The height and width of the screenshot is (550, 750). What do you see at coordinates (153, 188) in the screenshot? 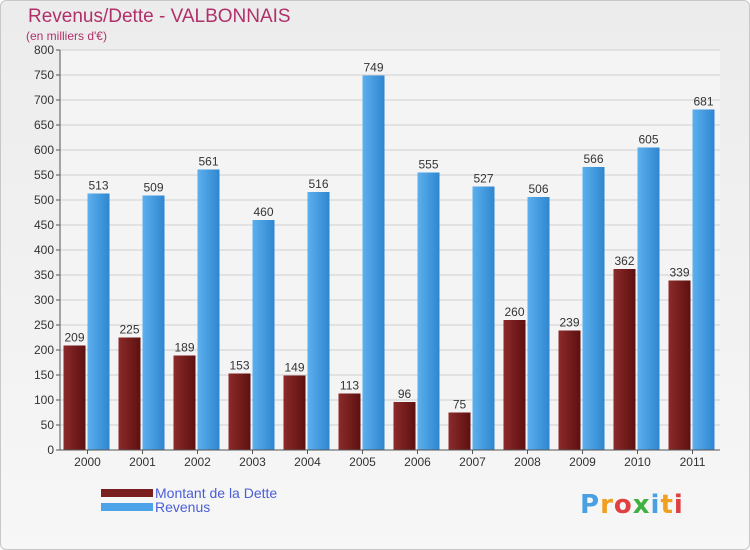
I see `data-label-revenus-2001: 509` at bounding box center [153, 188].